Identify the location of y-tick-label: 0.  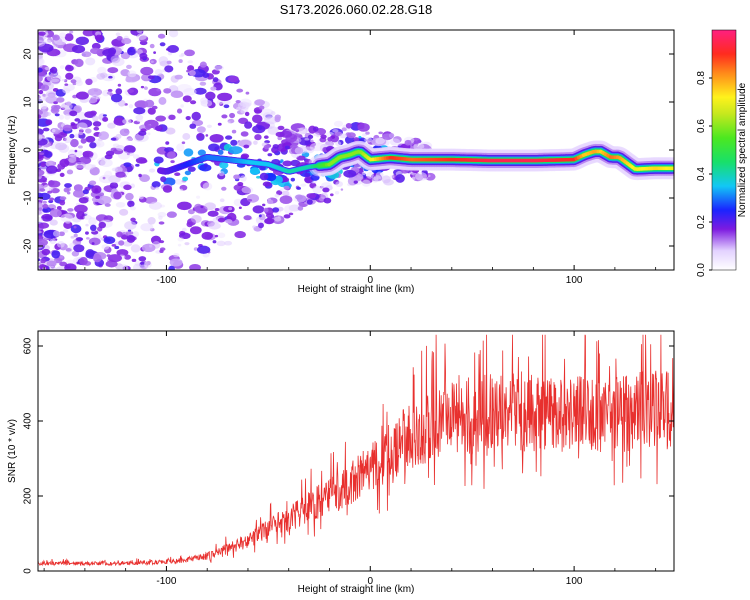
(28, 150).